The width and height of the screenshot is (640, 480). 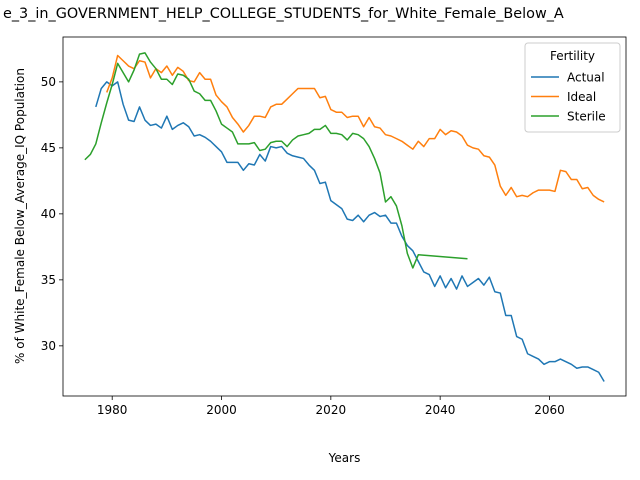 I want to click on y-axis: 30 35 40 45 50, so click(x=52, y=214).